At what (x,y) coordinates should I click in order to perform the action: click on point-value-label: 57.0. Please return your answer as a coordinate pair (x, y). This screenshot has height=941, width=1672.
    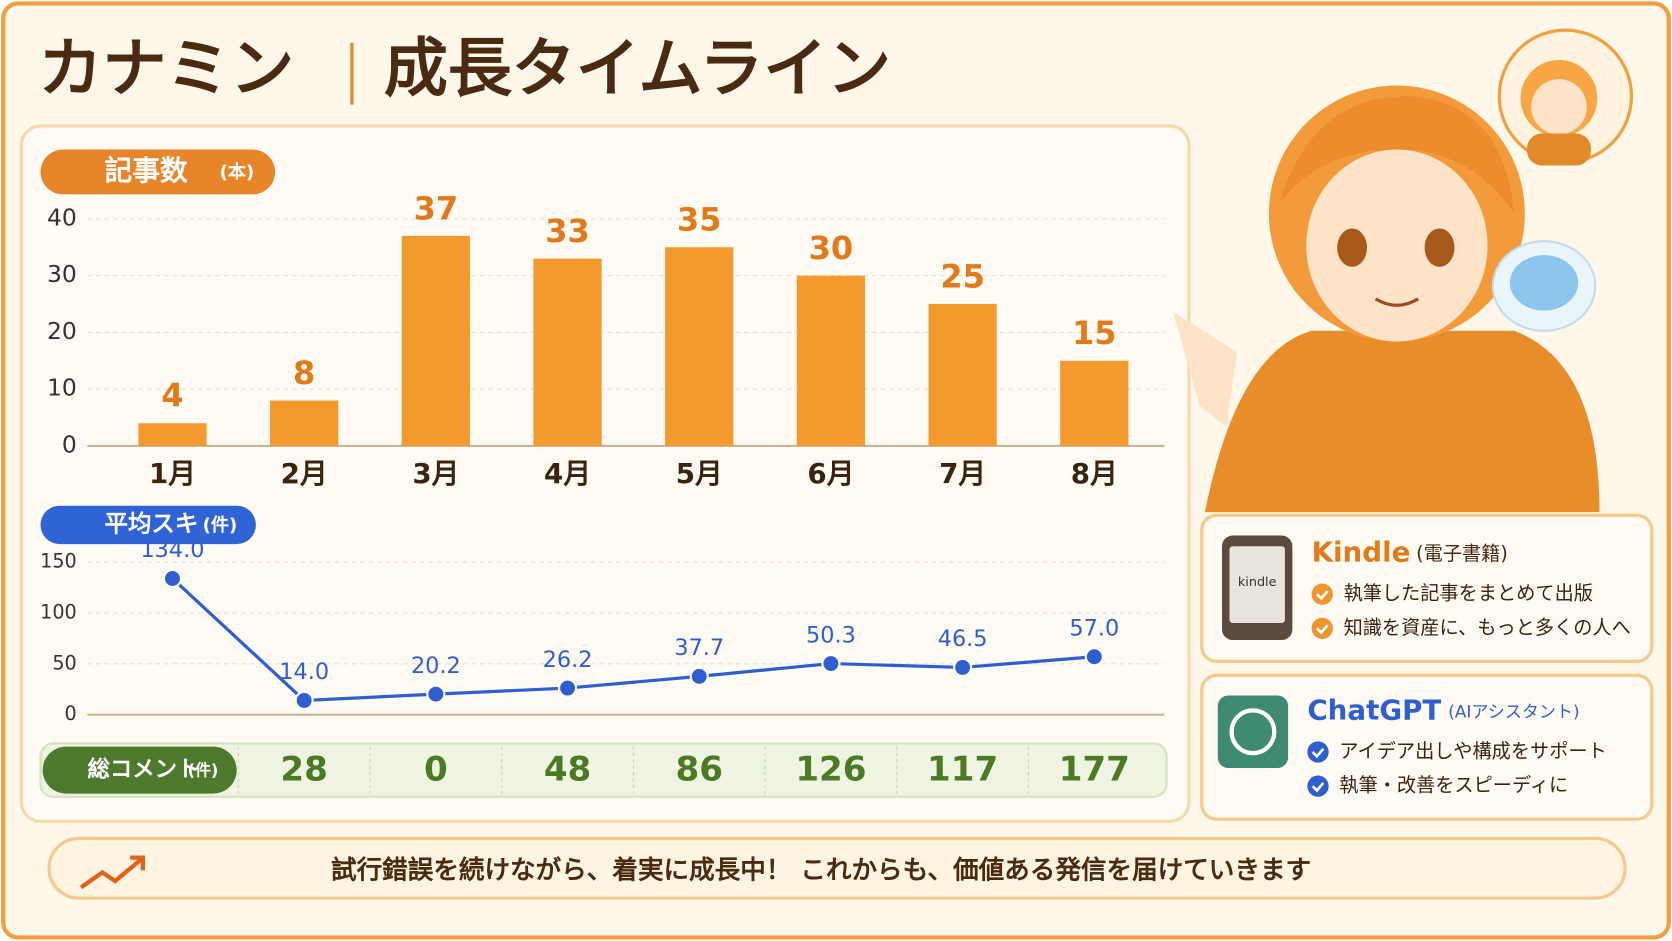
    Looking at the image, I should click on (1094, 629).